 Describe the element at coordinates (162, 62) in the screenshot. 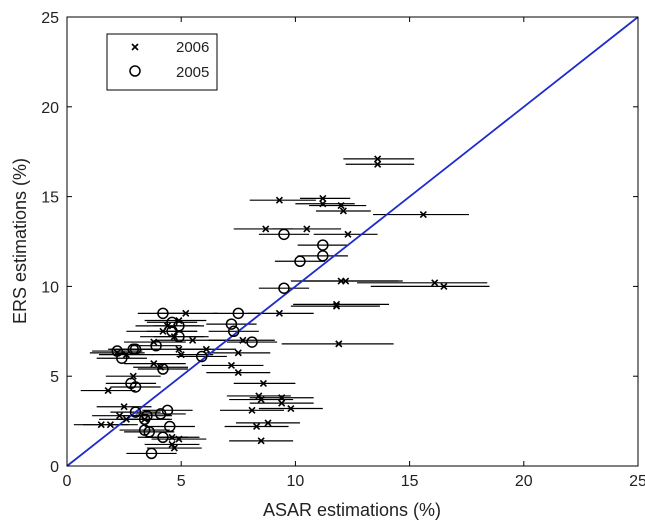

I see `legend: 2006 2005` at that location.